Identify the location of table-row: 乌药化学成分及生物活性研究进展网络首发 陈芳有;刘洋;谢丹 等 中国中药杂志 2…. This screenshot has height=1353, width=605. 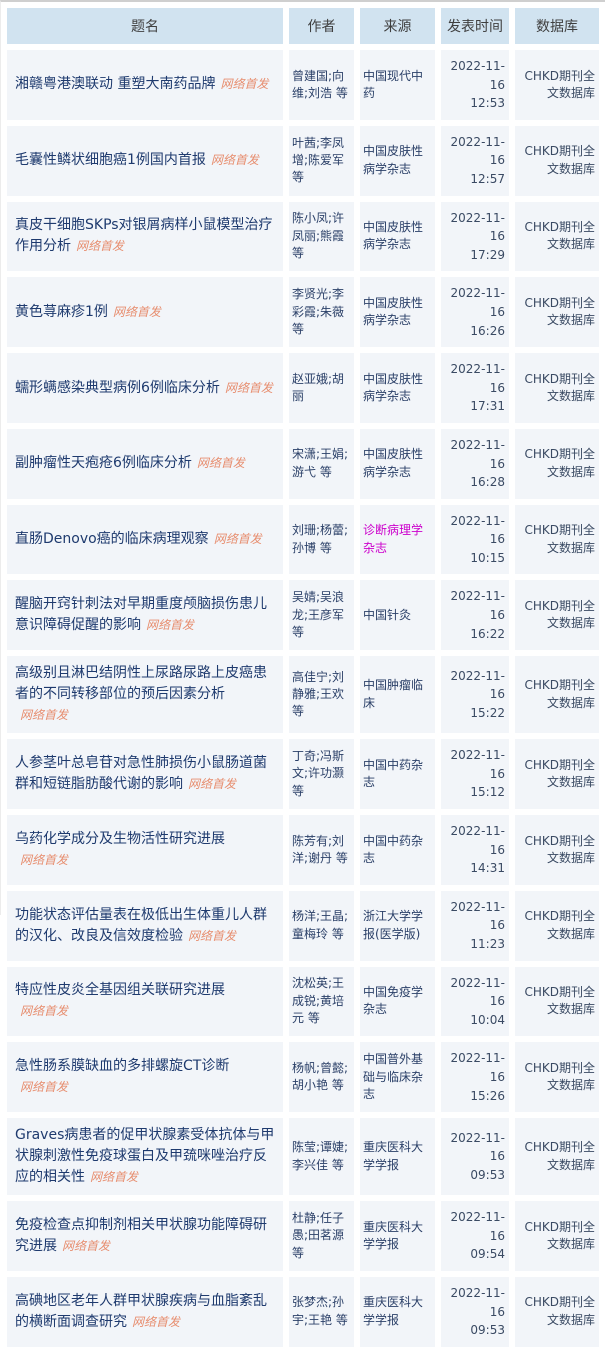
(303, 850).